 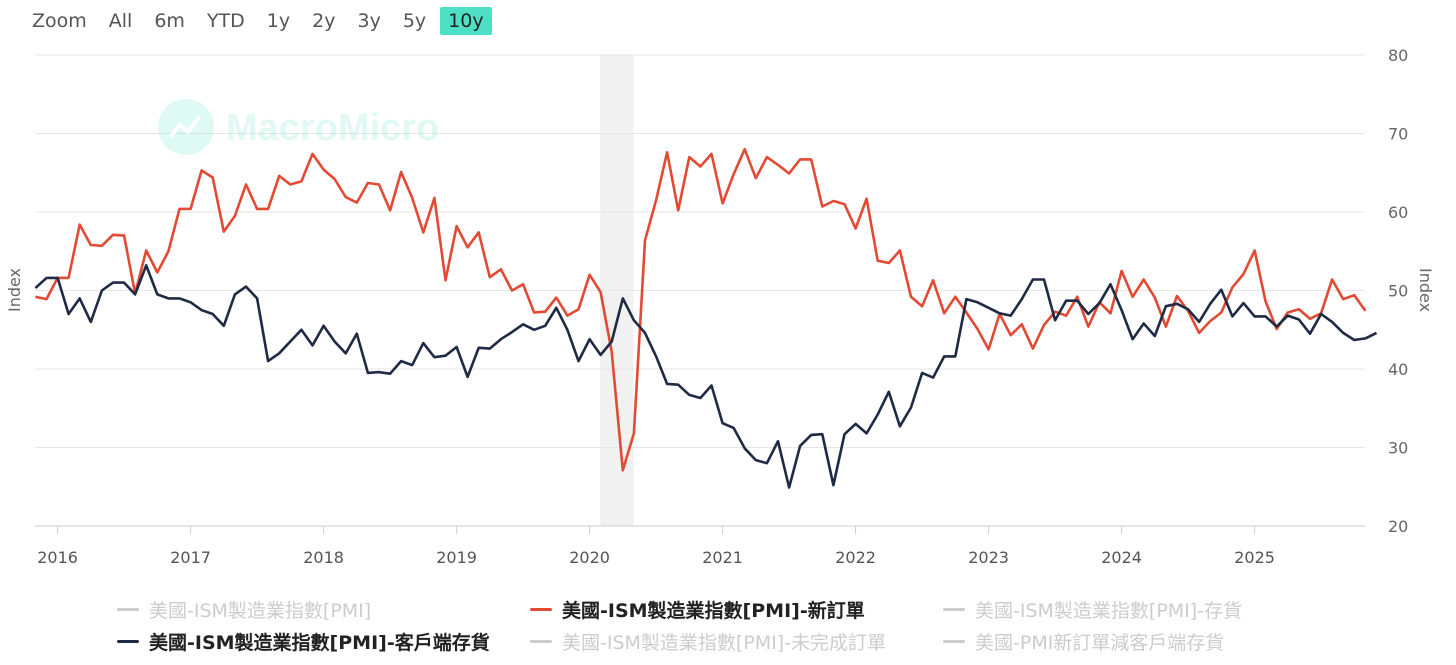 What do you see at coordinates (1398, 448) in the screenshot?
I see `y-tick-label: 30` at bounding box center [1398, 448].